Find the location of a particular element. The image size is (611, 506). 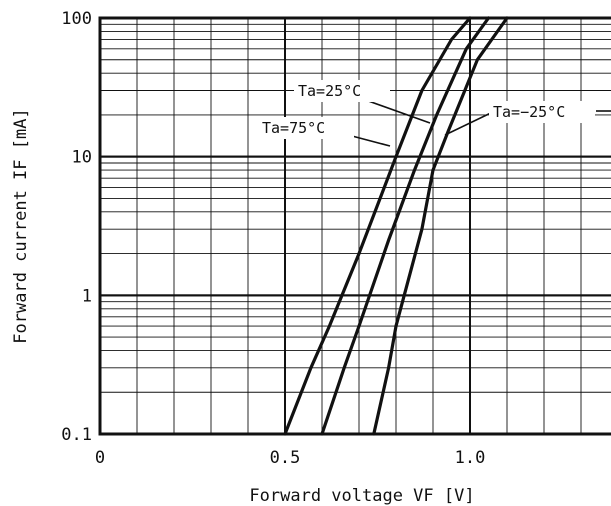

x-tick-label: 1.0 is located at coordinates (470, 458).